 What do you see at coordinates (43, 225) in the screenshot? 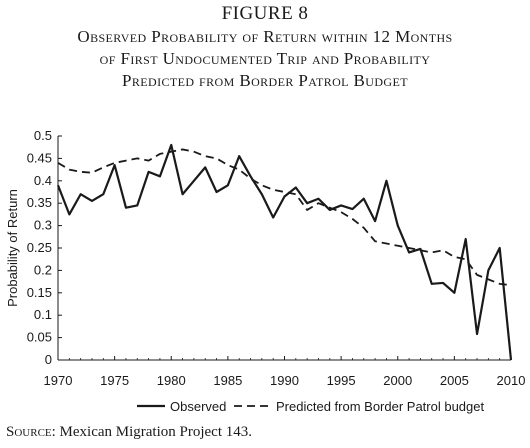
I see `y-tick-label: 0.3` at bounding box center [43, 225].